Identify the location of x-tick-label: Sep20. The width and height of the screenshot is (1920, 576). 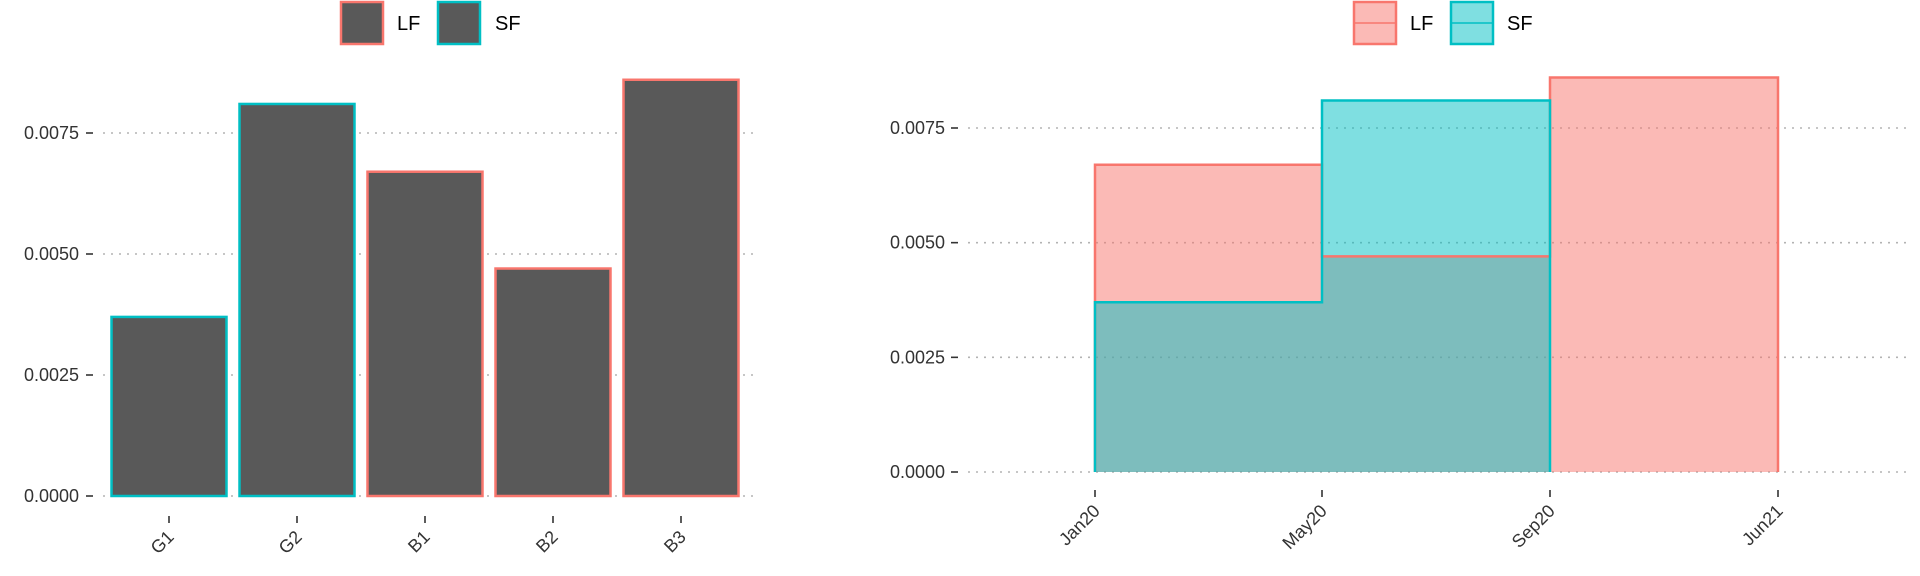
(1533, 526).